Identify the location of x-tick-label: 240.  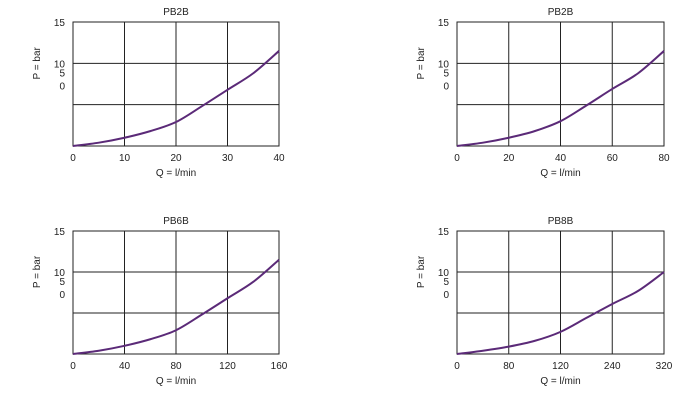
(612, 366).